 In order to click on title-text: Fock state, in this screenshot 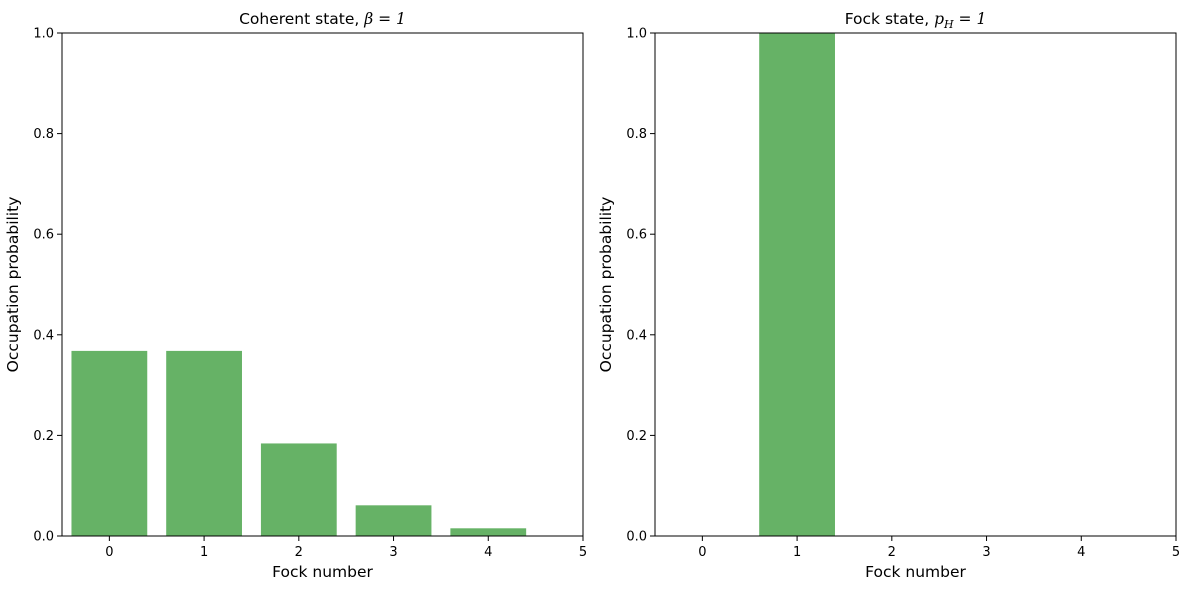, I will do `click(889, 19)`.